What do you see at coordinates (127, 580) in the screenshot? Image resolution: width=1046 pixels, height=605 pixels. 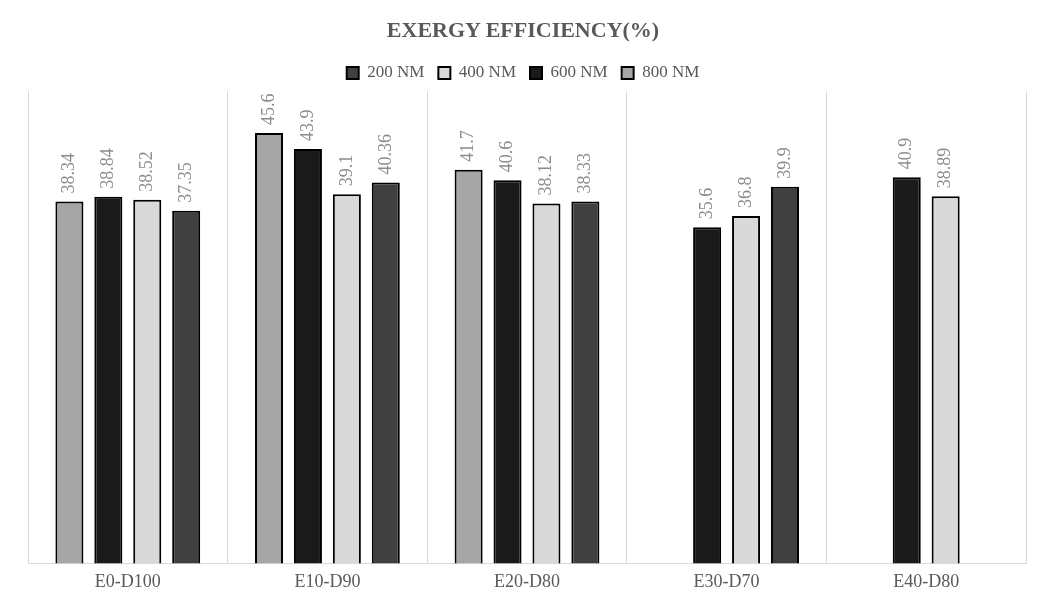 I see `x-tick-label: E0-D100` at bounding box center [127, 580].